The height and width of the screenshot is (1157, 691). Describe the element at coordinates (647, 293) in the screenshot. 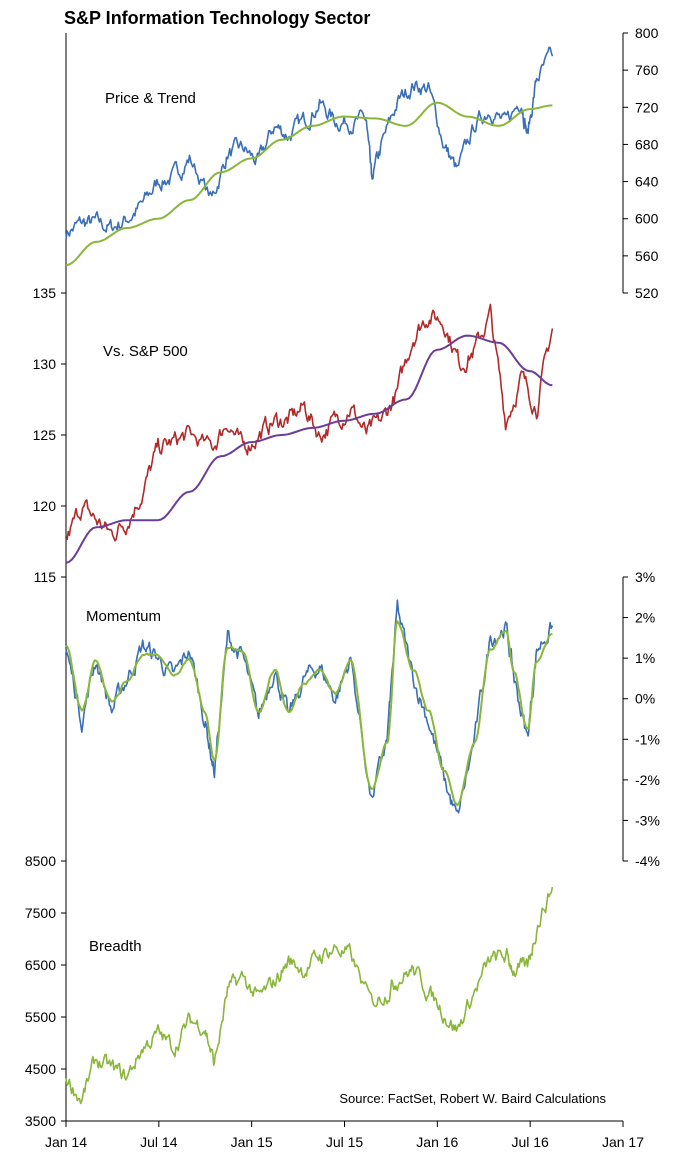

I see `y-tick-label: 520` at that location.